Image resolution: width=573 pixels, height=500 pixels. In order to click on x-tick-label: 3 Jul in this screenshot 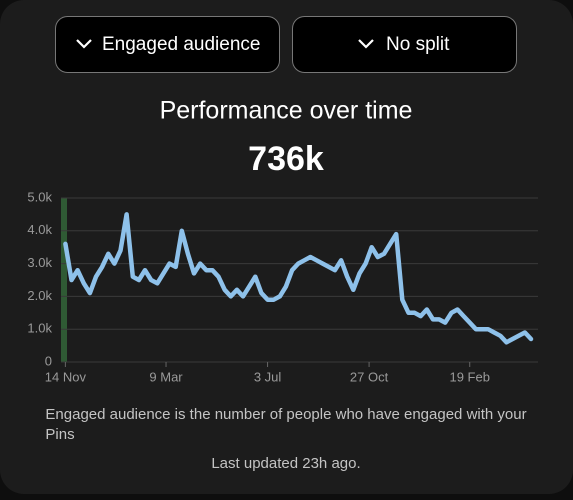, I will do `click(268, 376)`.